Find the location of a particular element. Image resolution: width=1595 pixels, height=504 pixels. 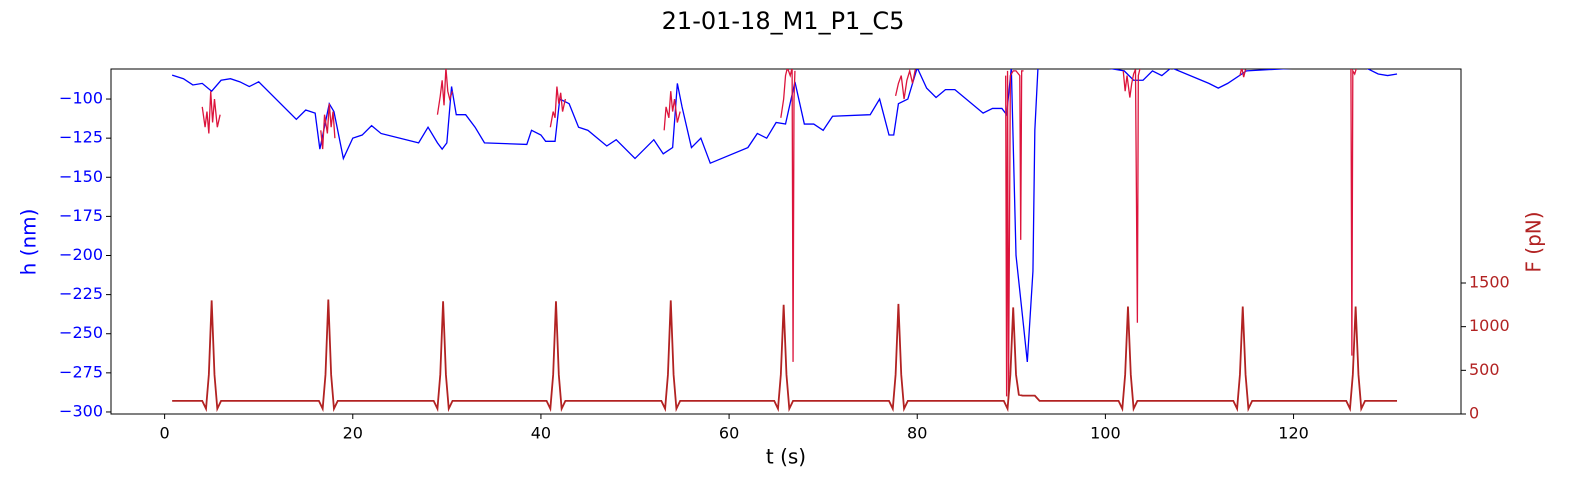

y-tick-label: −150 is located at coordinates (81, 176).